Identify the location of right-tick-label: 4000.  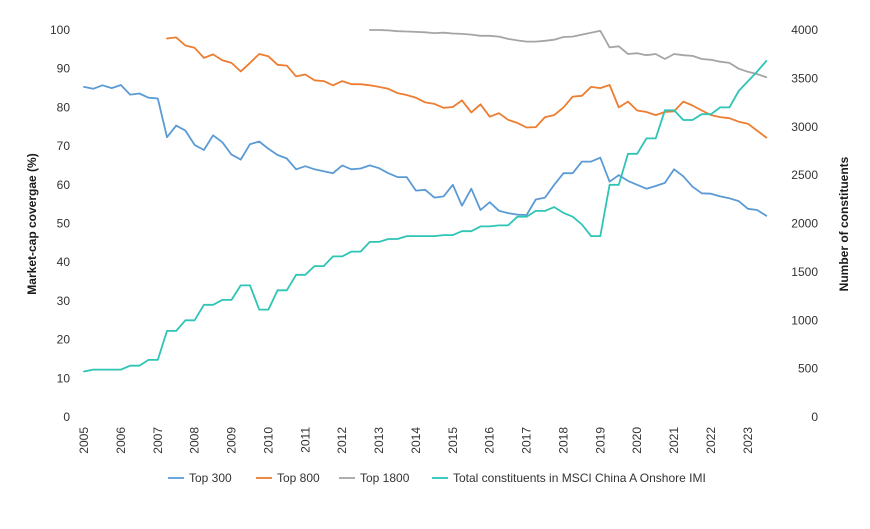
(804, 30).